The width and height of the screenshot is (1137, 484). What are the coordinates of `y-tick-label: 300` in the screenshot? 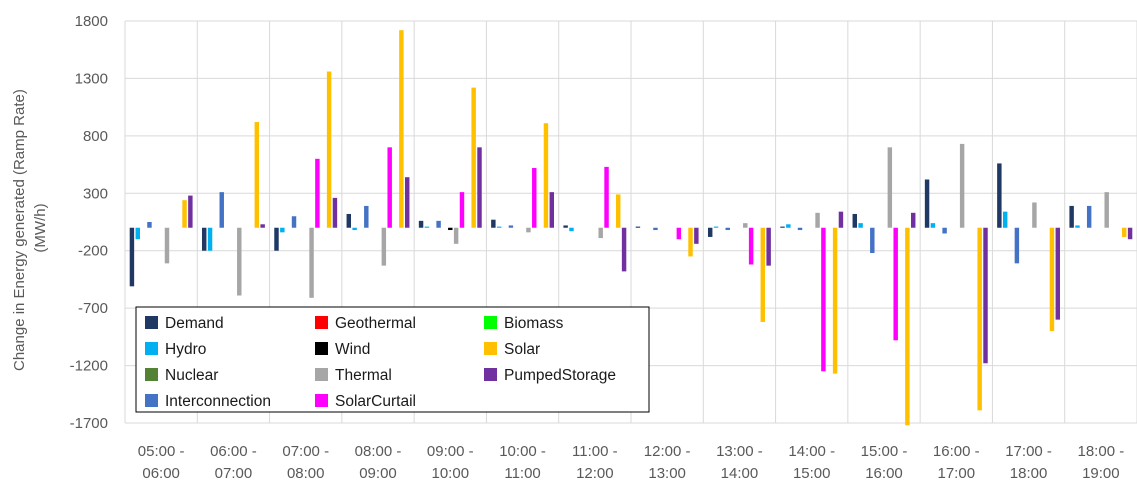 It's located at (95, 193).